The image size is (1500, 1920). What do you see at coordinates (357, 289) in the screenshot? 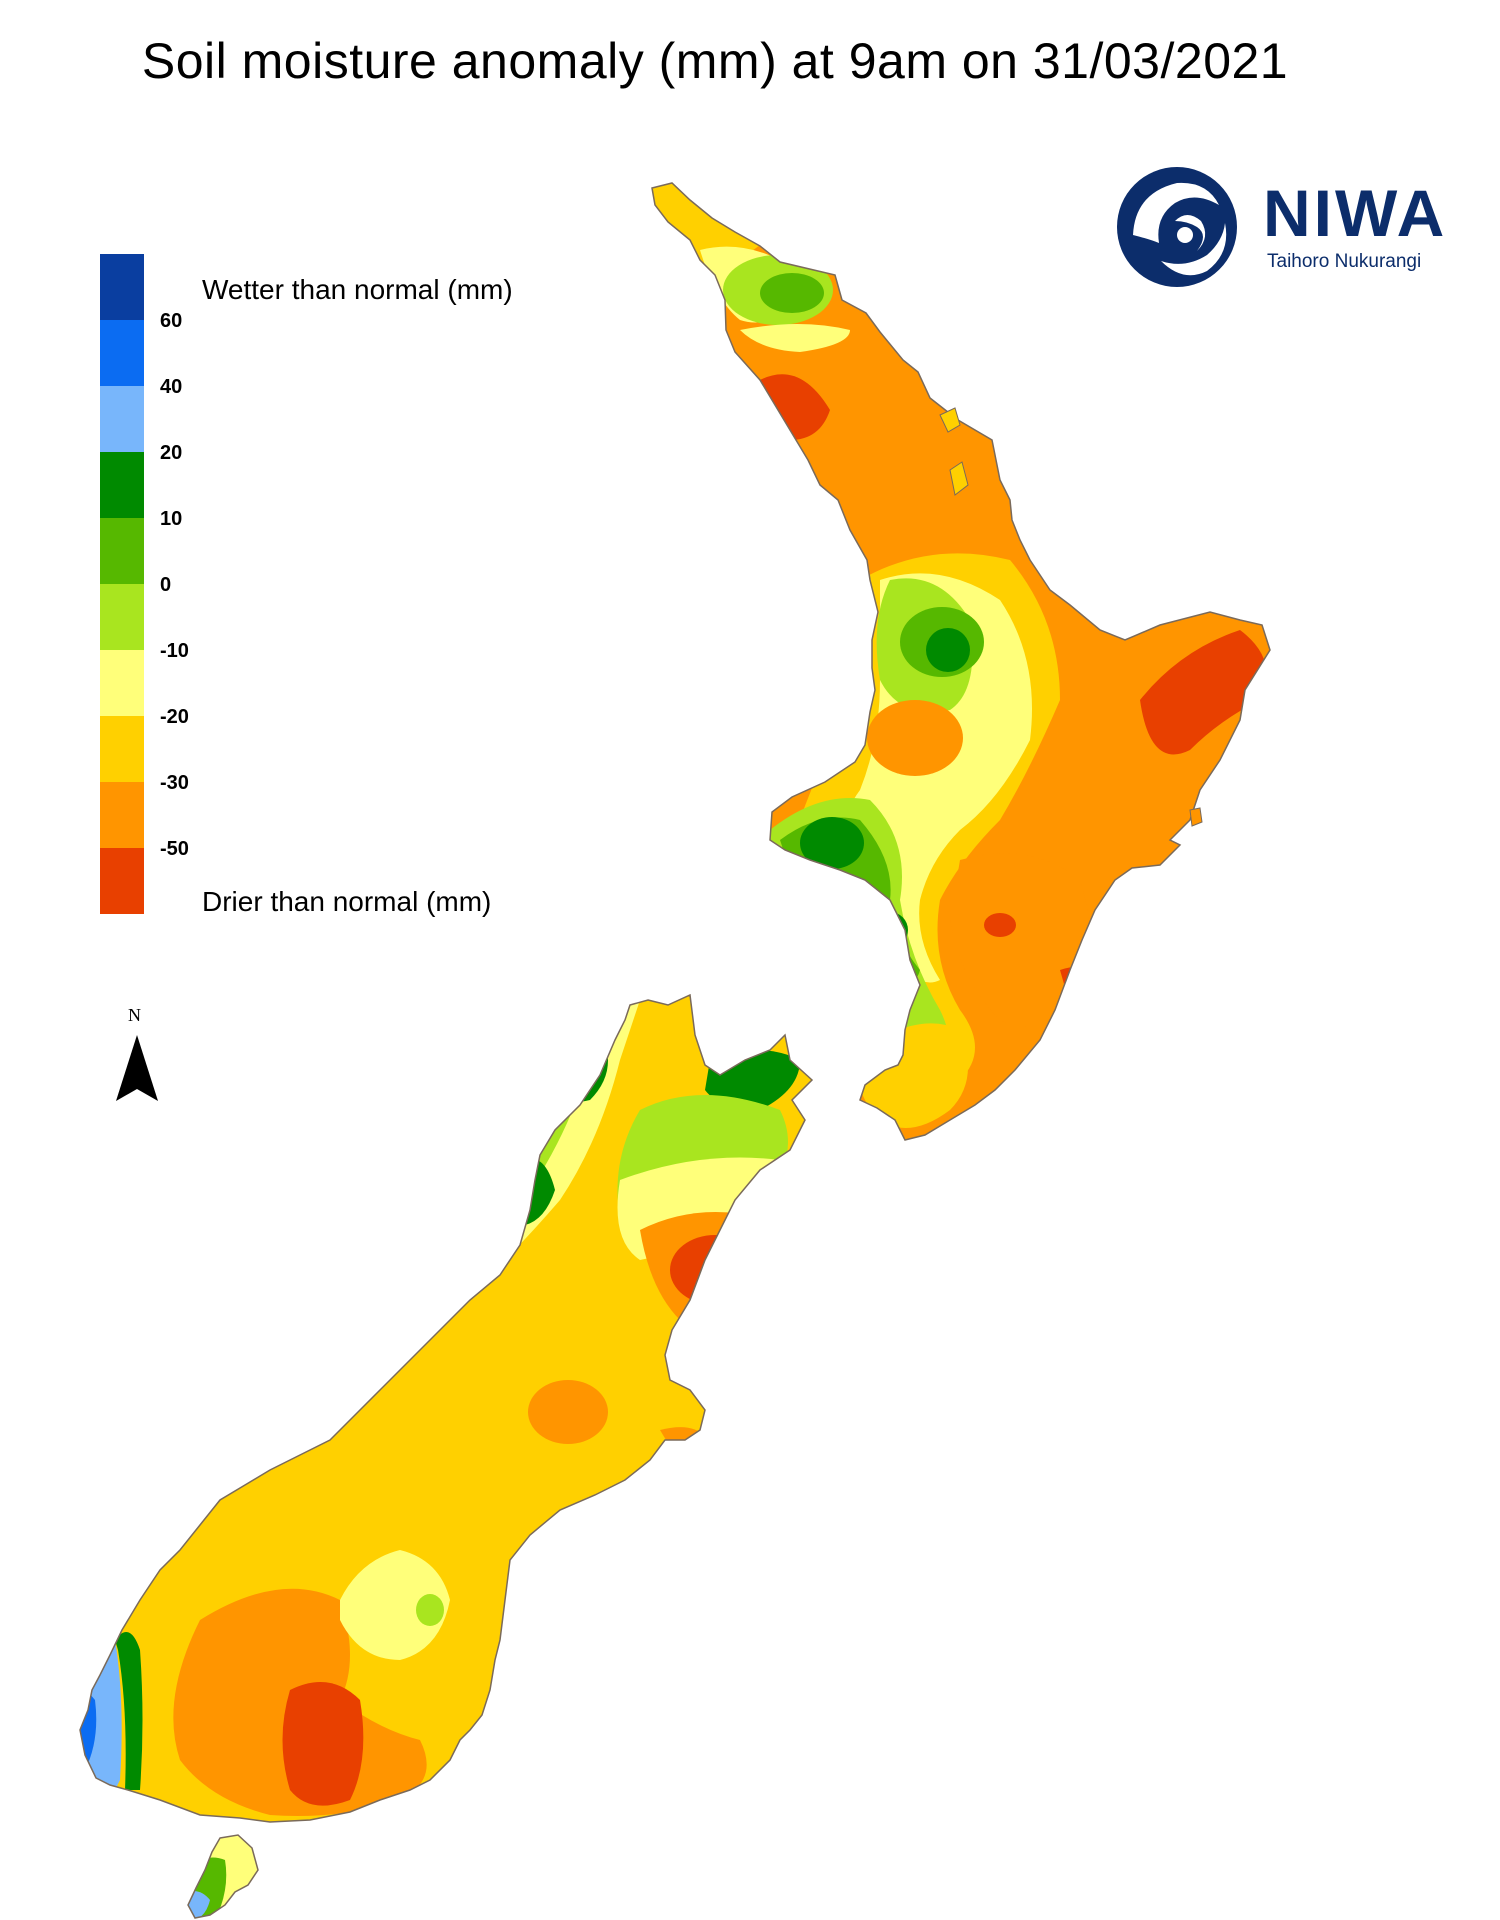
I see `legend-wetter-label: Wetter than normal (mm)` at bounding box center [357, 289].